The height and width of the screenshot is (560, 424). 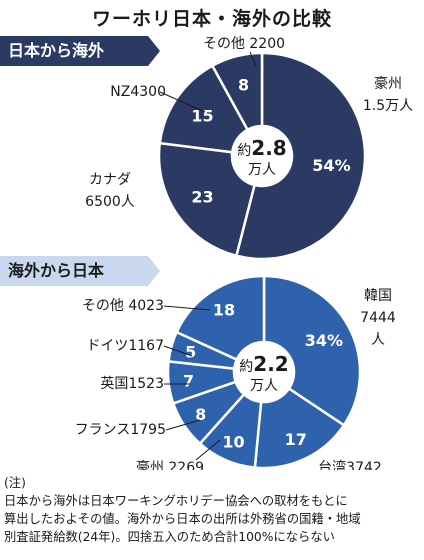 I want to click on category-label: その他 2200, so click(x=244, y=44).